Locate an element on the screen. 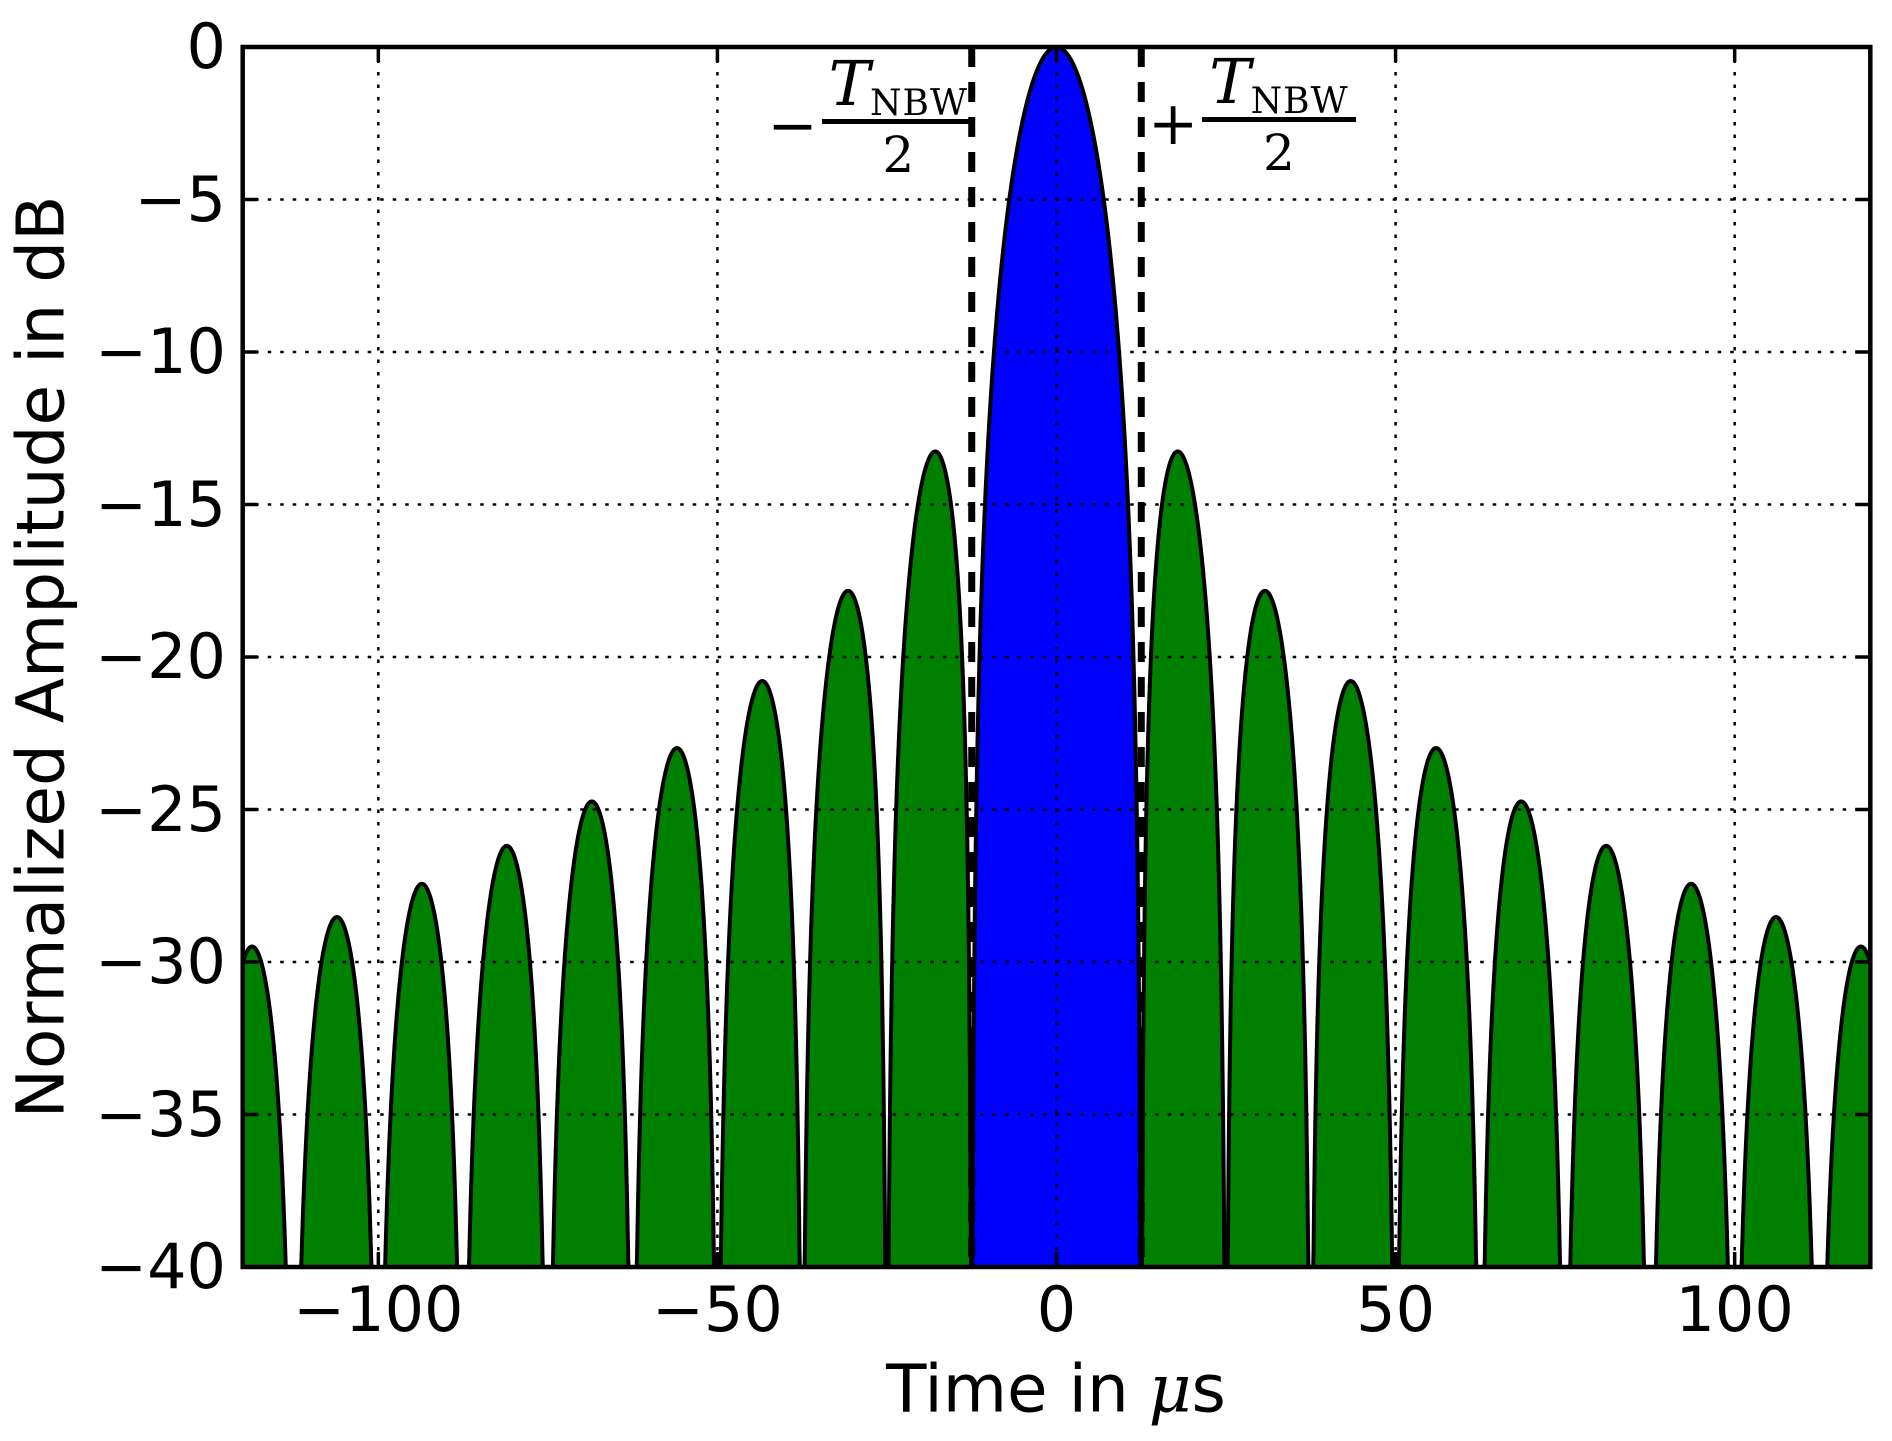 Image resolution: width=1892 pixels, height=1441 pixels. x-tick-label: −100 is located at coordinates (378, 1309).